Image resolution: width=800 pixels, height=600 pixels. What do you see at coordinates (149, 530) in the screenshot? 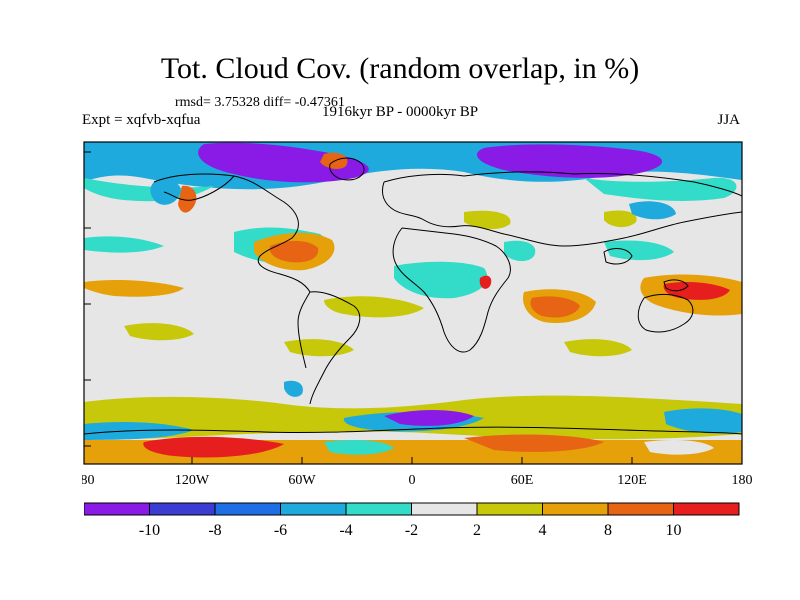
I see `colorbar-label: -10` at bounding box center [149, 530].